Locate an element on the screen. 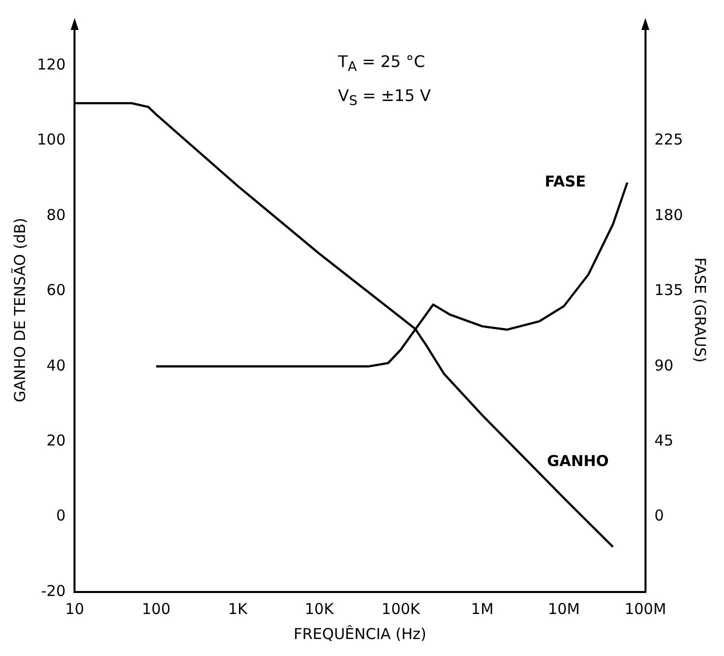  series-label: GANHO is located at coordinates (578, 461).